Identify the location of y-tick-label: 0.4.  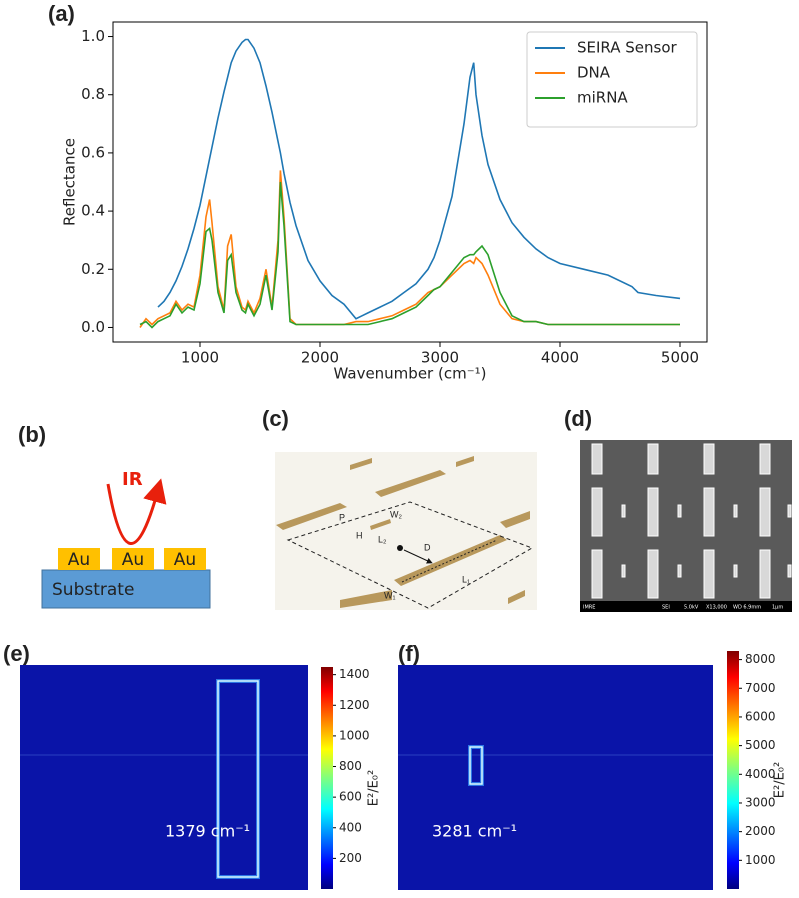
(93, 211).